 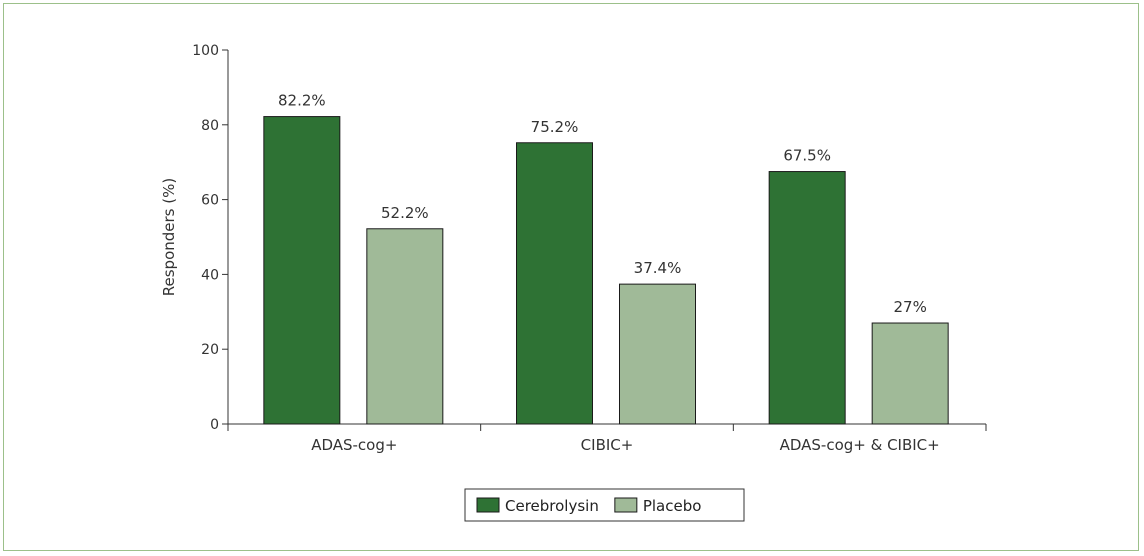 I want to click on y-tick-label: 0, so click(x=214, y=425).